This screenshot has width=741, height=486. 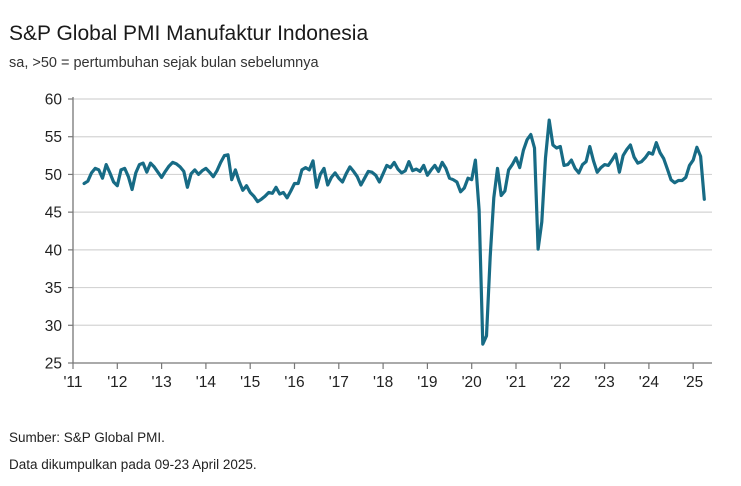 I want to click on x-tick-label: '16, so click(x=294, y=382).